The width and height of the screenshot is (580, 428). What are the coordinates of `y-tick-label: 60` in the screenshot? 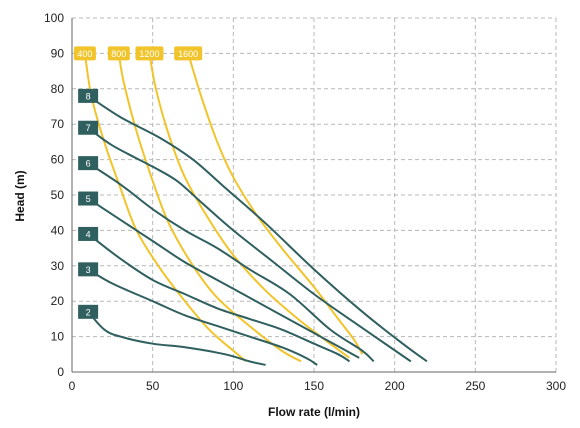 It's located at (58, 160).